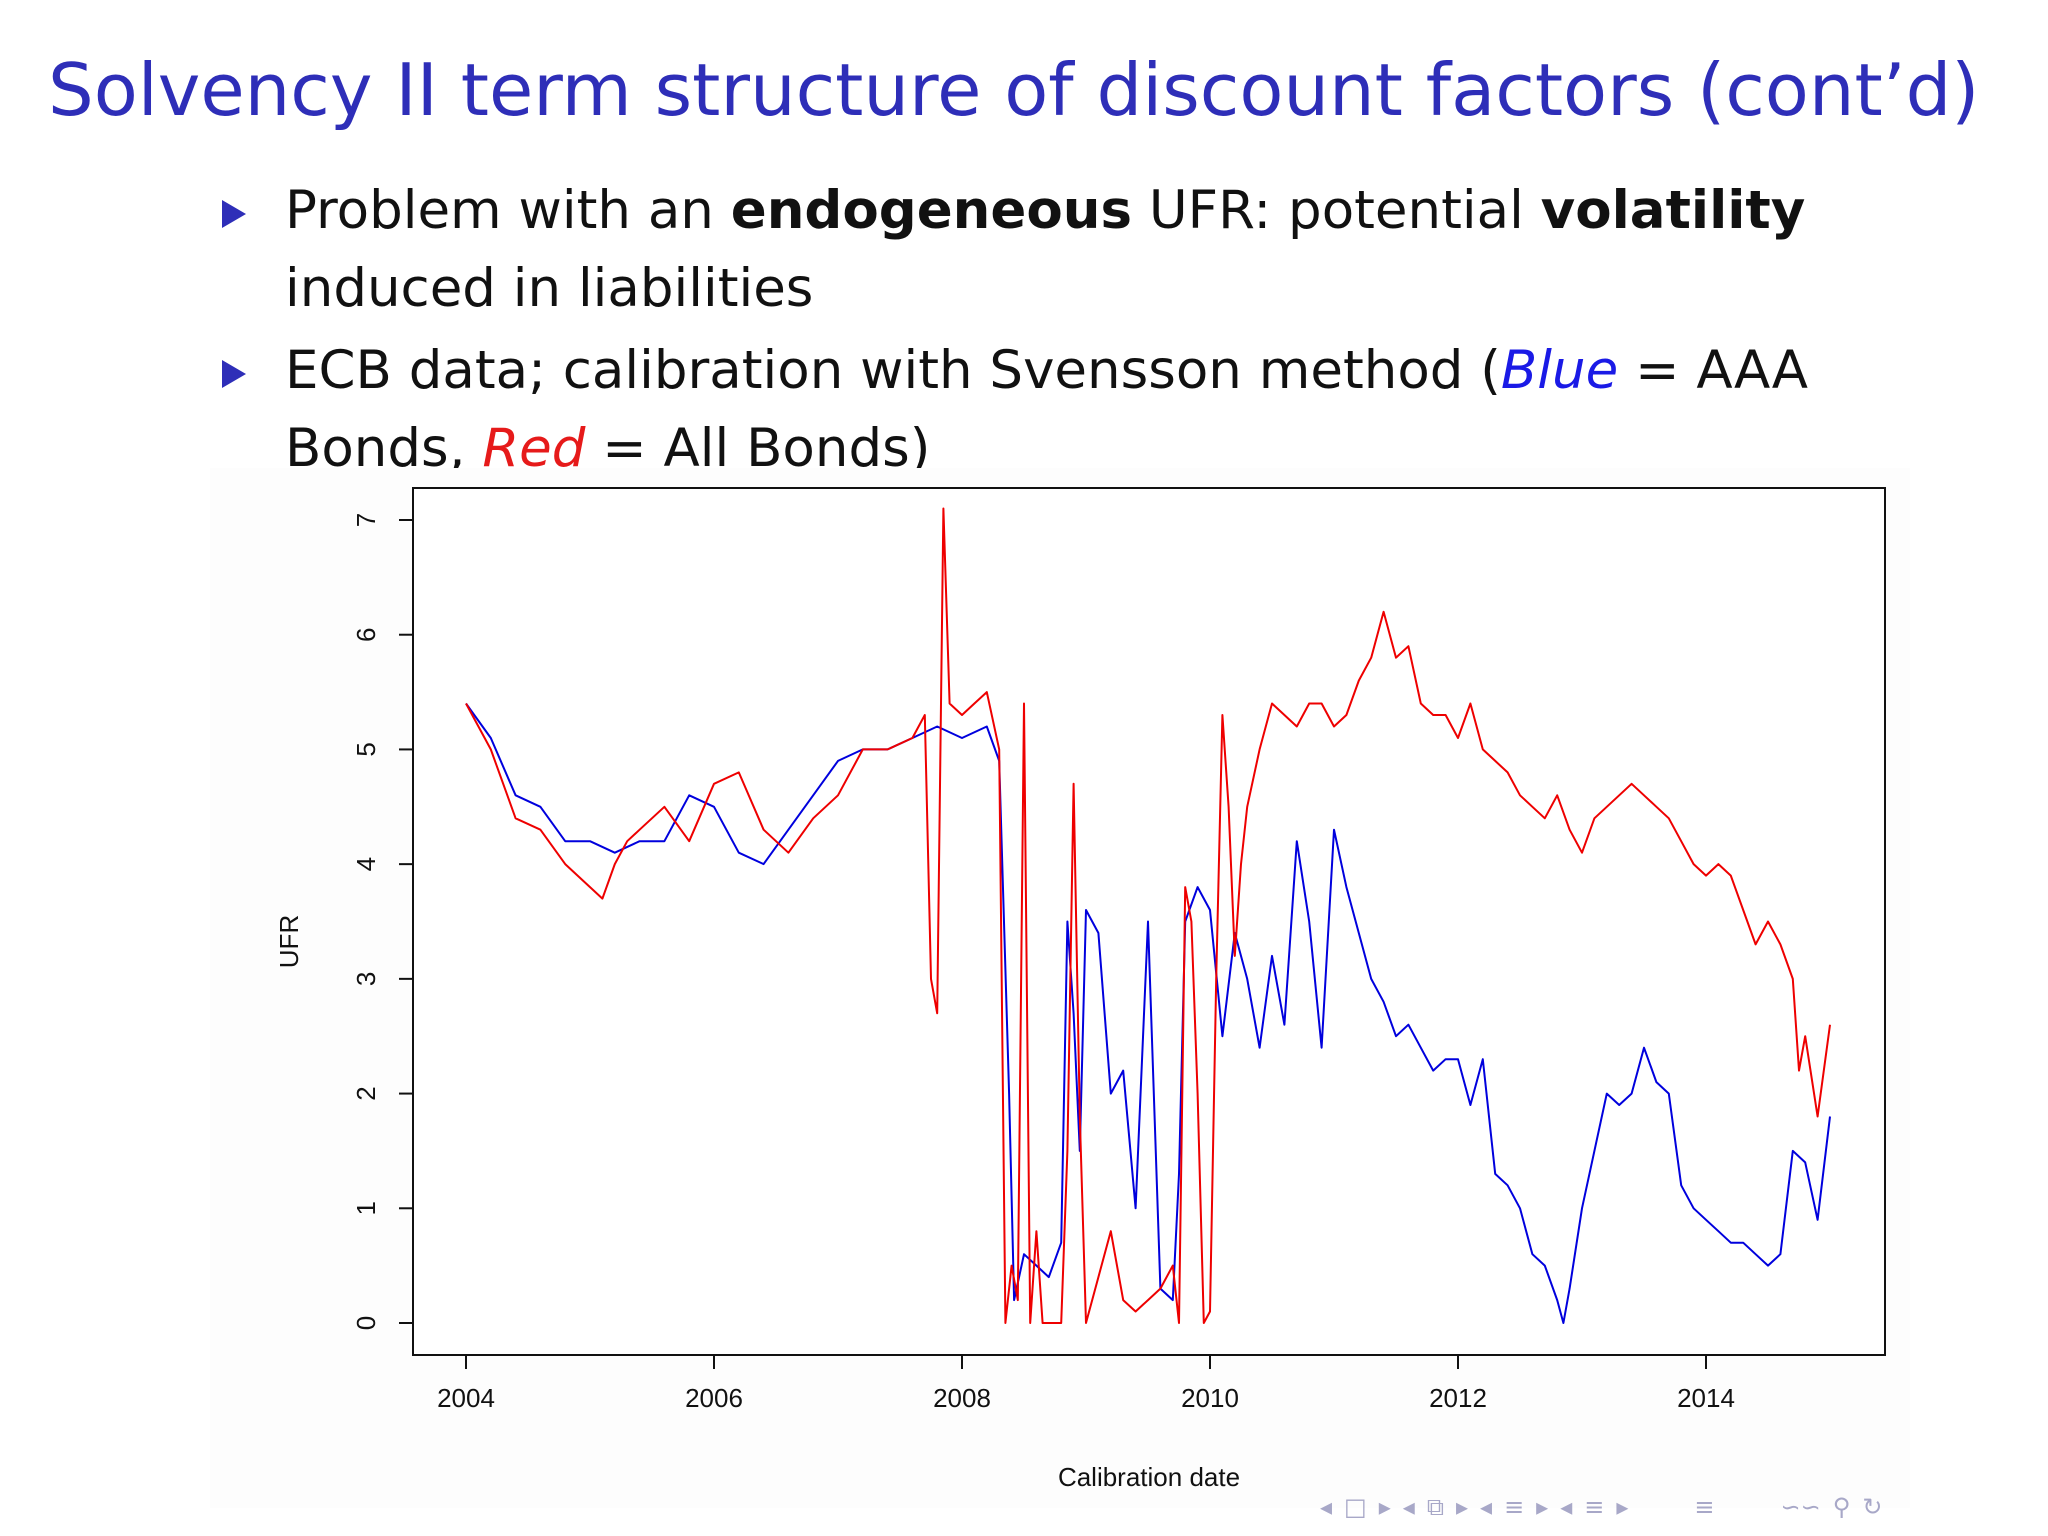 This screenshot has width=2048, height=1536. Describe the element at coordinates (1486, 1507) in the screenshot. I see `prev-section-arrow-icon: ◂` at that location.